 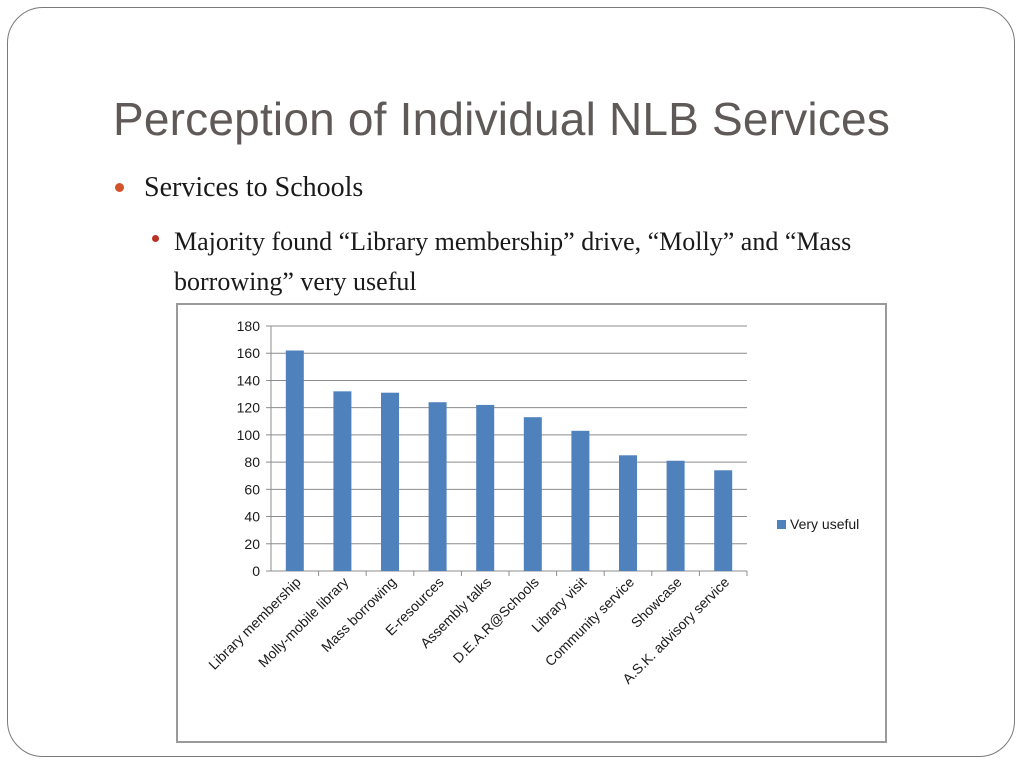 What do you see at coordinates (249, 408) in the screenshot?
I see `y-tick-label: 120` at bounding box center [249, 408].